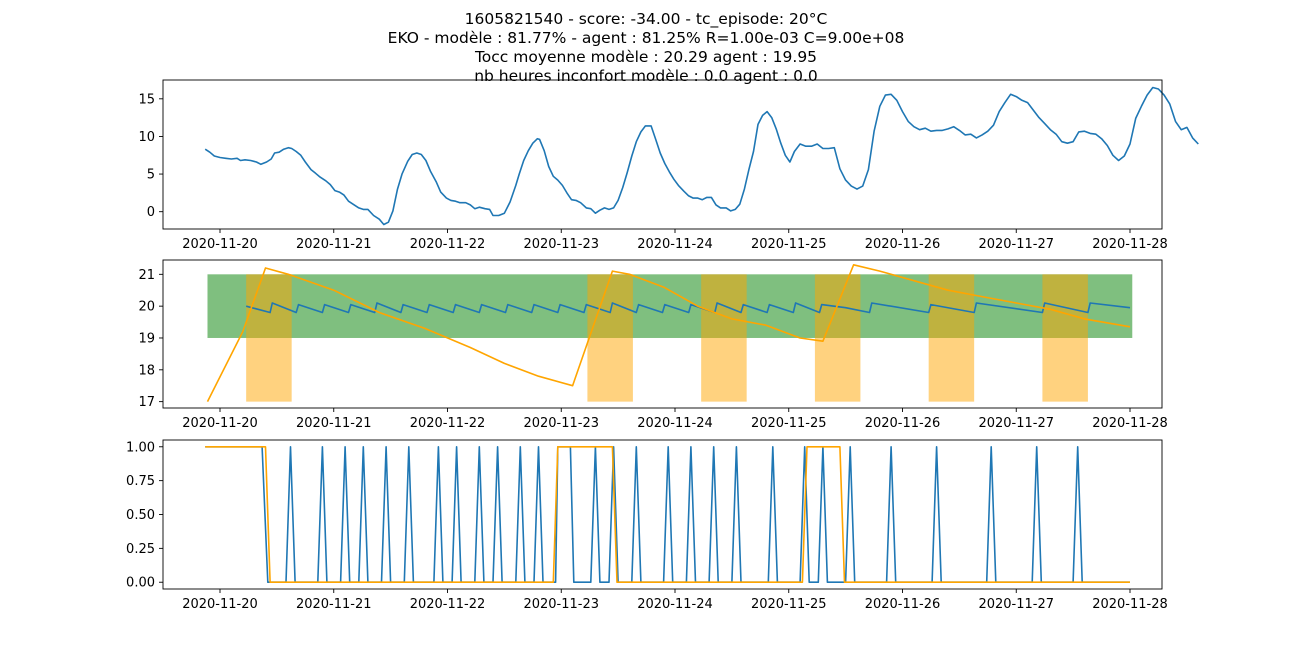 The width and height of the screenshot is (1292, 662). Describe the element at coordinates (140, 583) in the screenshot. I see `y-tick-label: 0.00` at that location.